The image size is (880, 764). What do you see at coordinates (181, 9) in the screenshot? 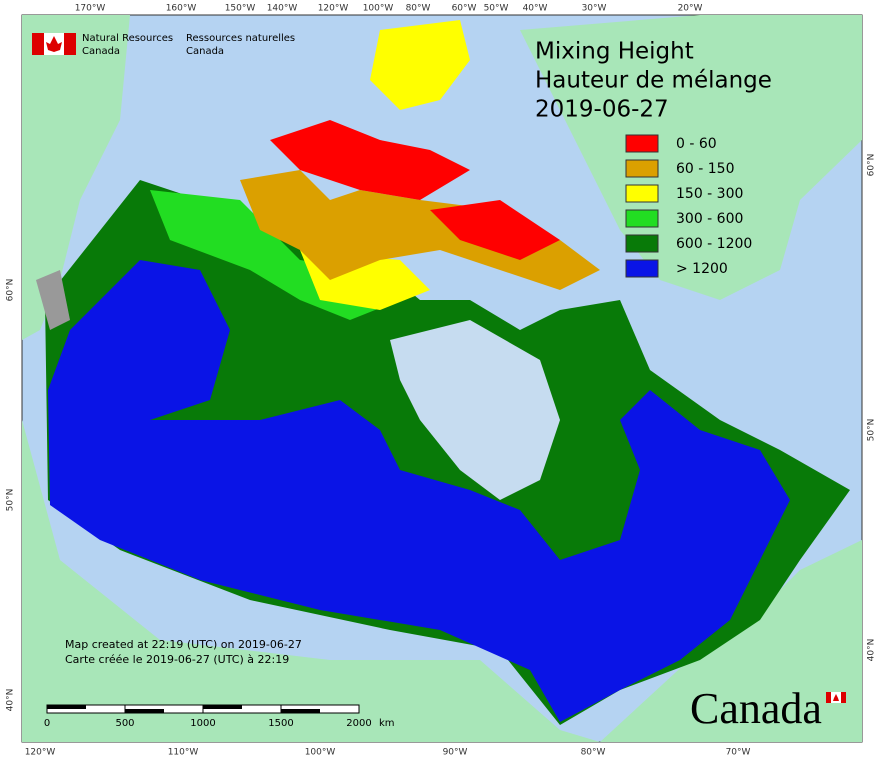
I see `graticule-label: 160°W` at bounding box center [181, 9].